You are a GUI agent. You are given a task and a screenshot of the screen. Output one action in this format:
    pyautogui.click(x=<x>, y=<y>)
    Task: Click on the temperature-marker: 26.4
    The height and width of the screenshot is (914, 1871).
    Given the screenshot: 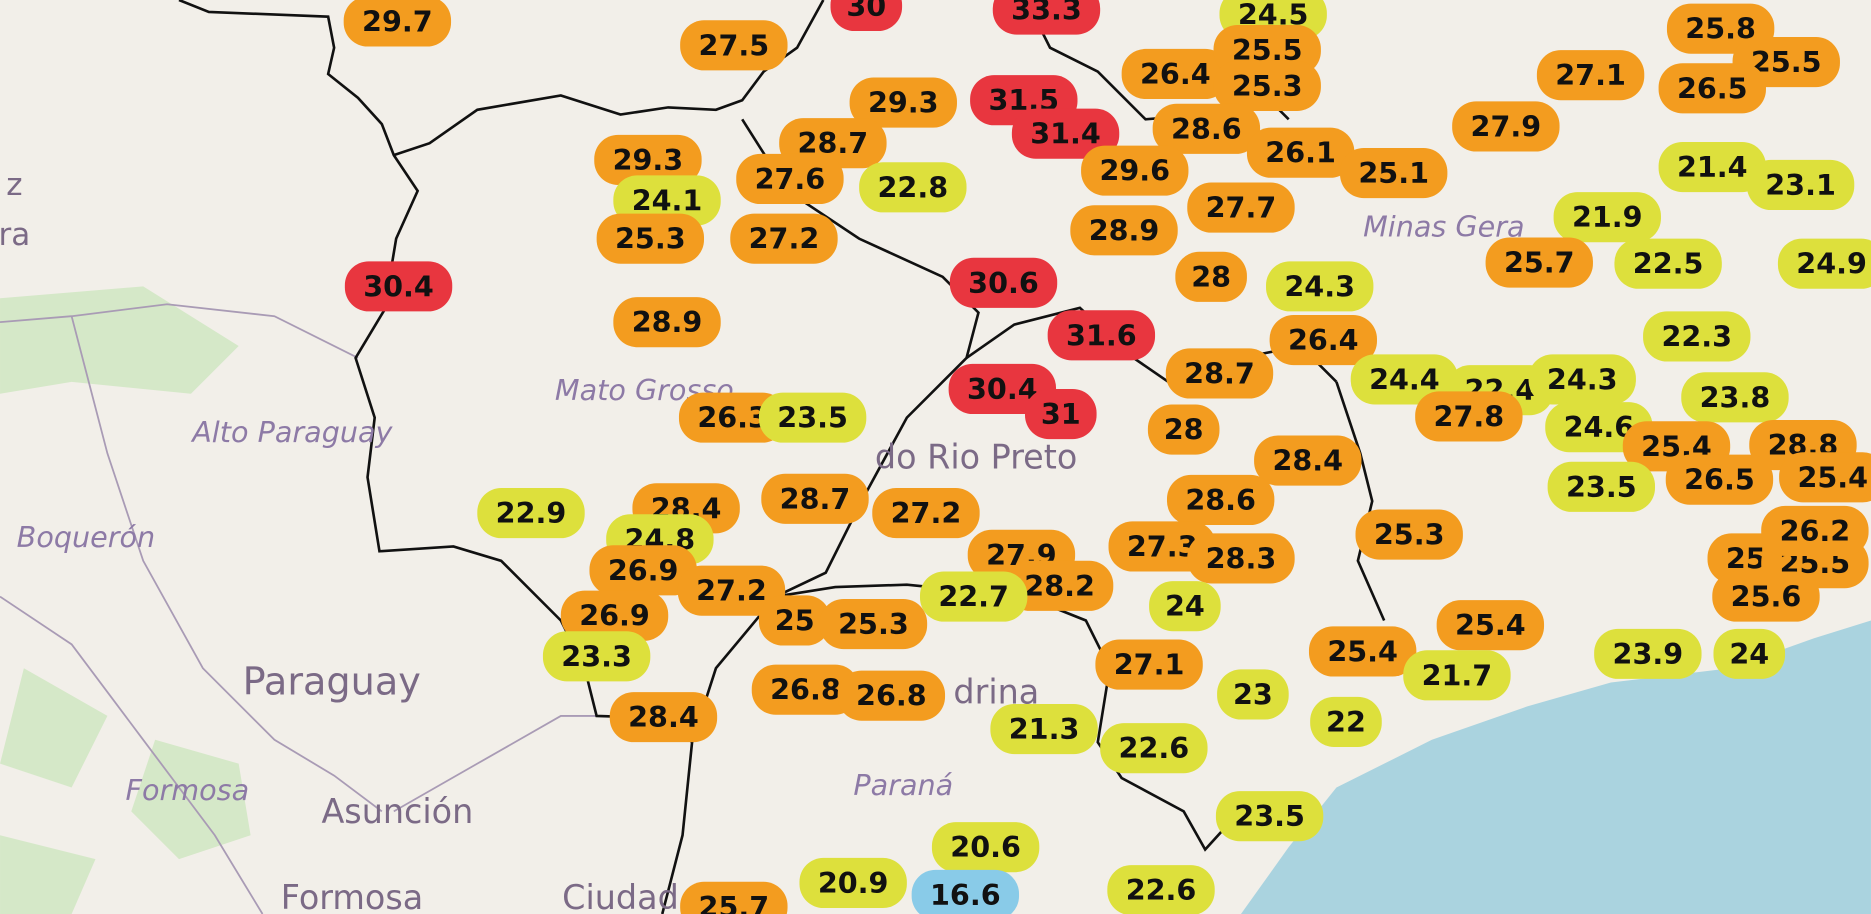 What is the action you would take?
    pyautogui.click(x=1175, y=74)
    